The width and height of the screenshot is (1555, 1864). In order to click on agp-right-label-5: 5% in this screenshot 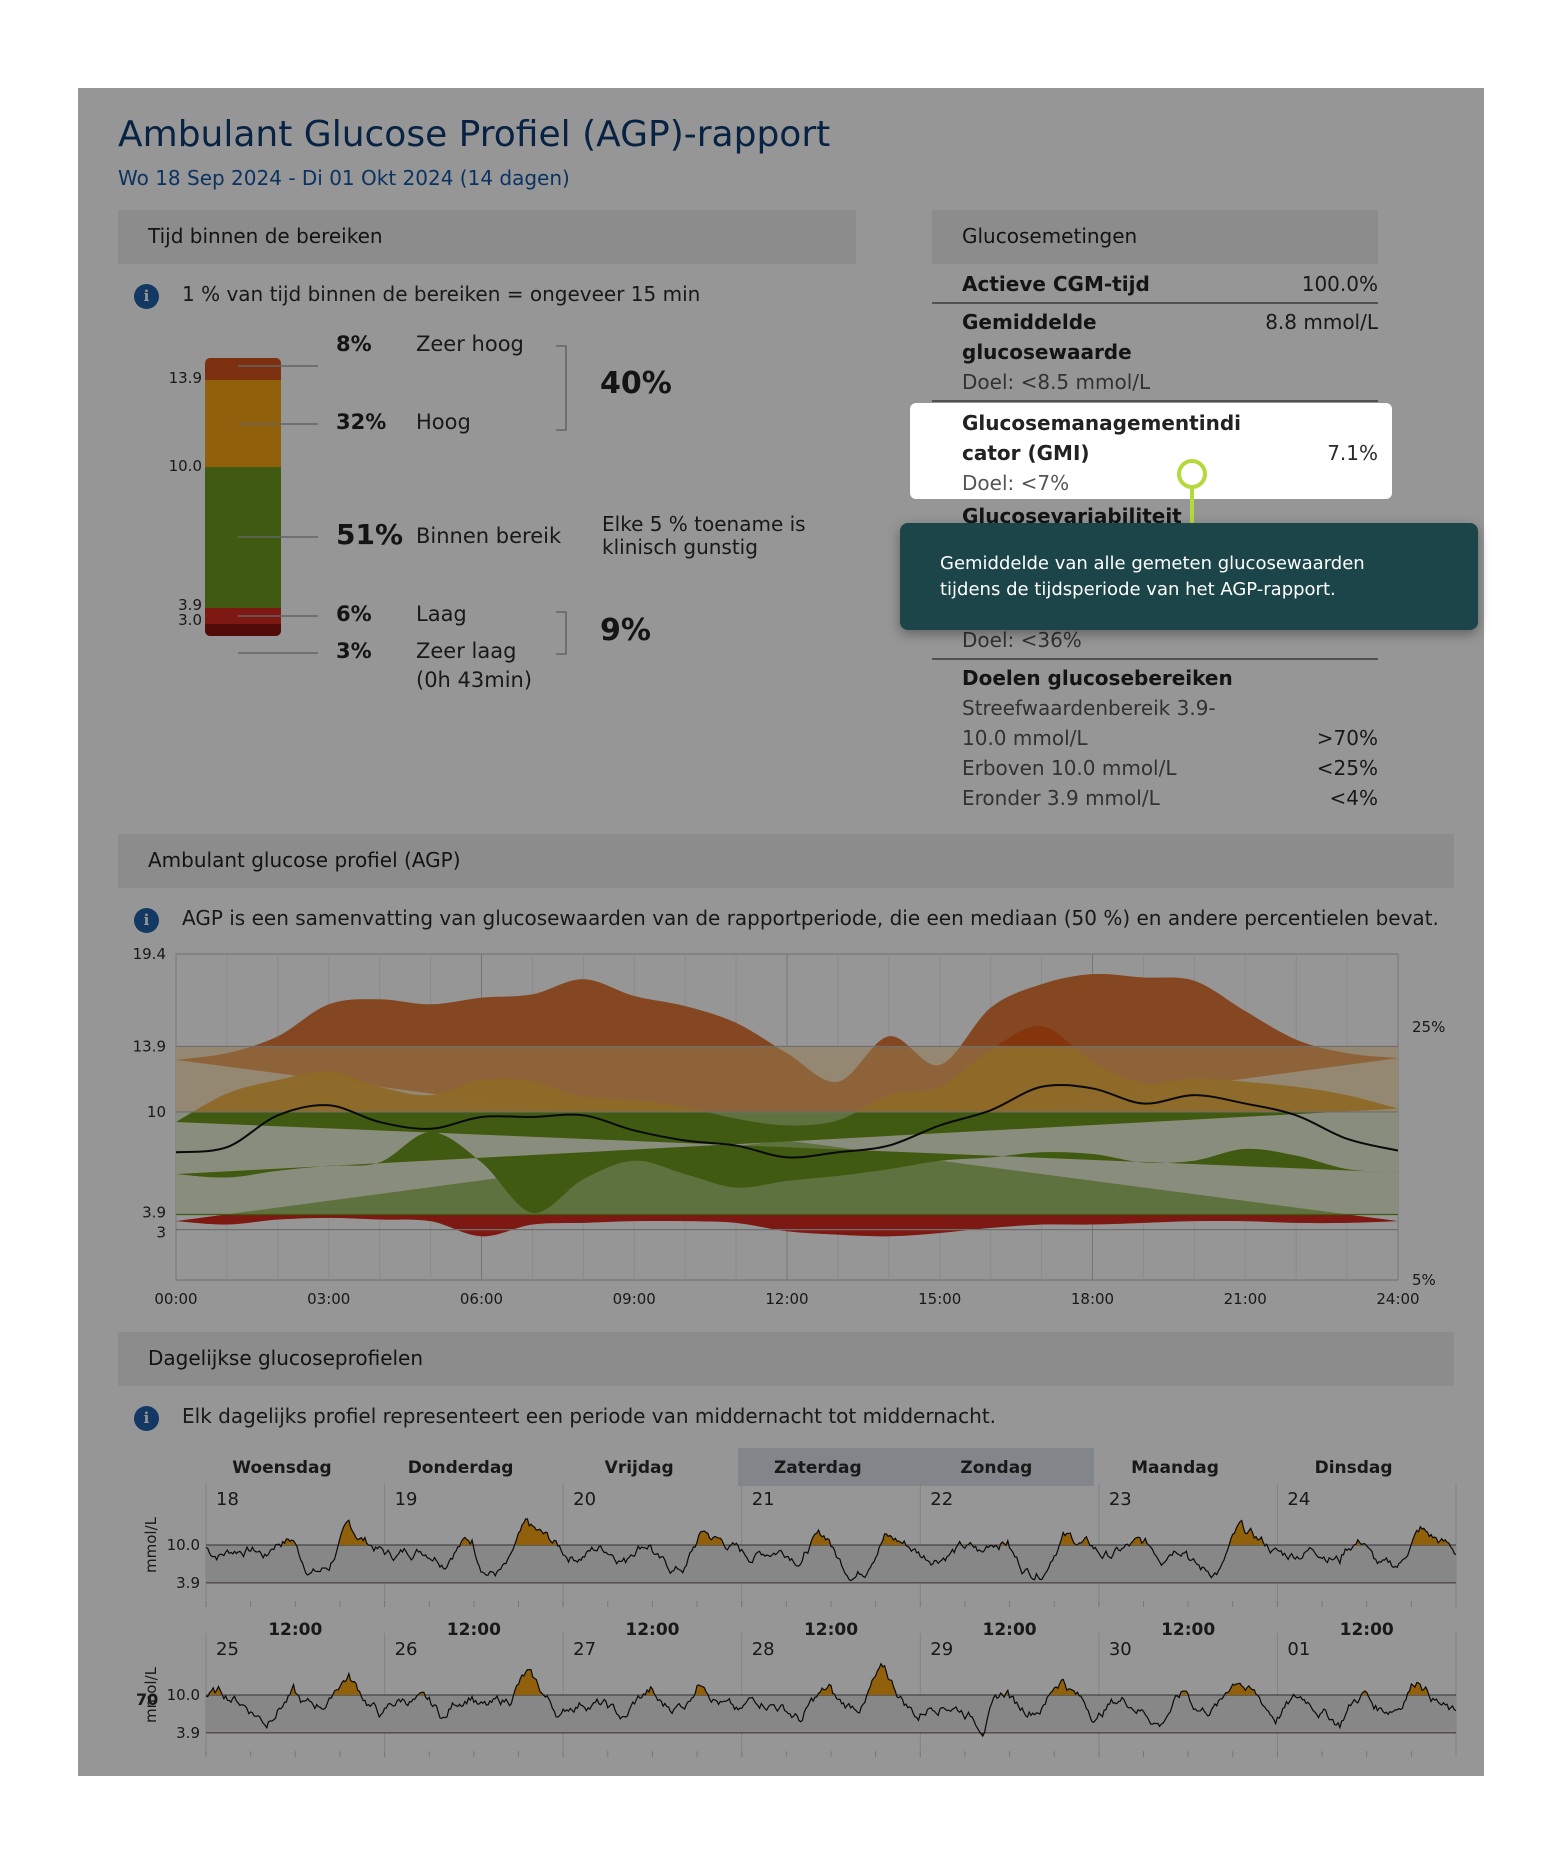, I will do `click(1424, 1280)`.